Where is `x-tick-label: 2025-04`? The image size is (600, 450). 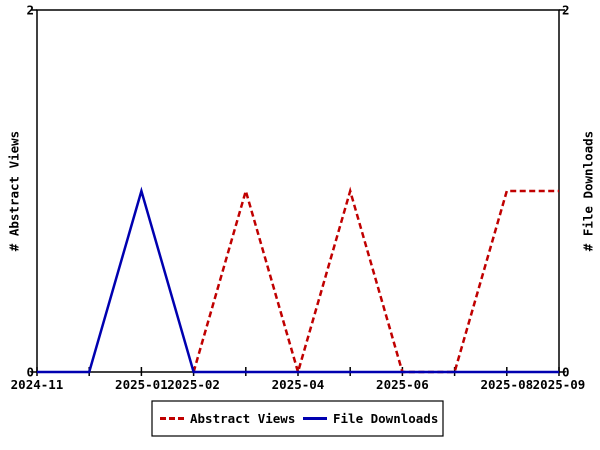
x-tick-label: 2025-04 is located at coordinates (298, 384).